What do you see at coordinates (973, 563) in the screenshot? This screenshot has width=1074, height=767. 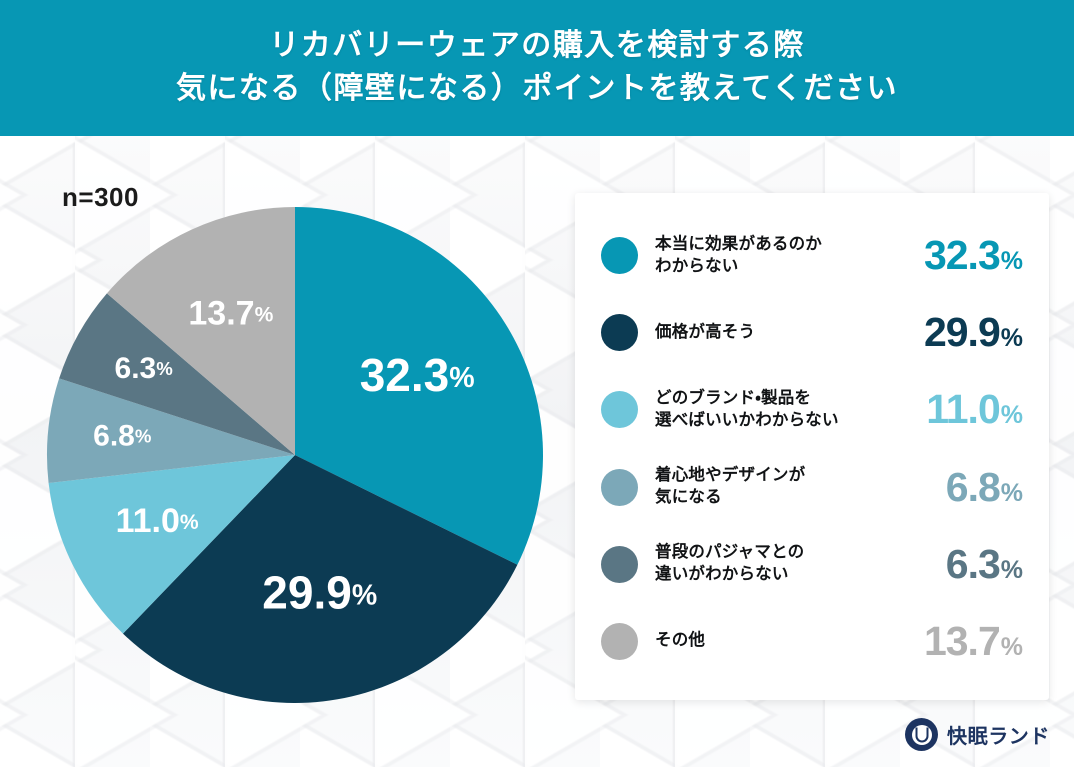 I see `legend-value-number: 6.3` at bounding box center [973, 563].